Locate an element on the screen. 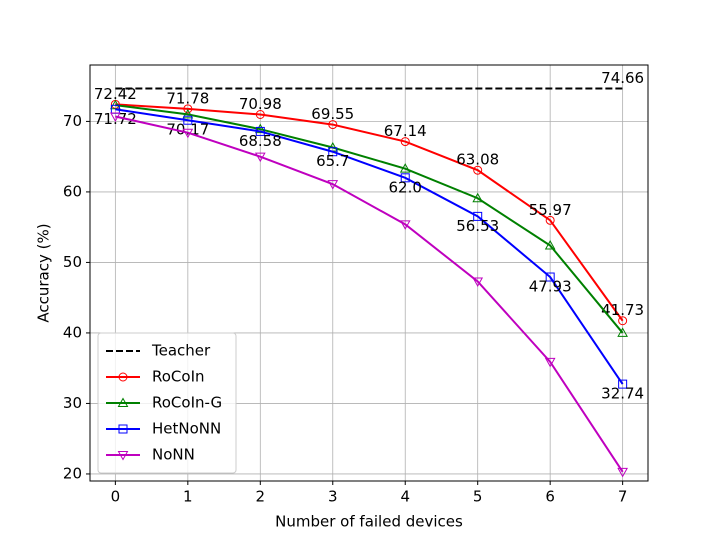 Image resolution: width=720 pixels, height=540 pixels. data-label: 70.17 is located at coordinates (187, 130).